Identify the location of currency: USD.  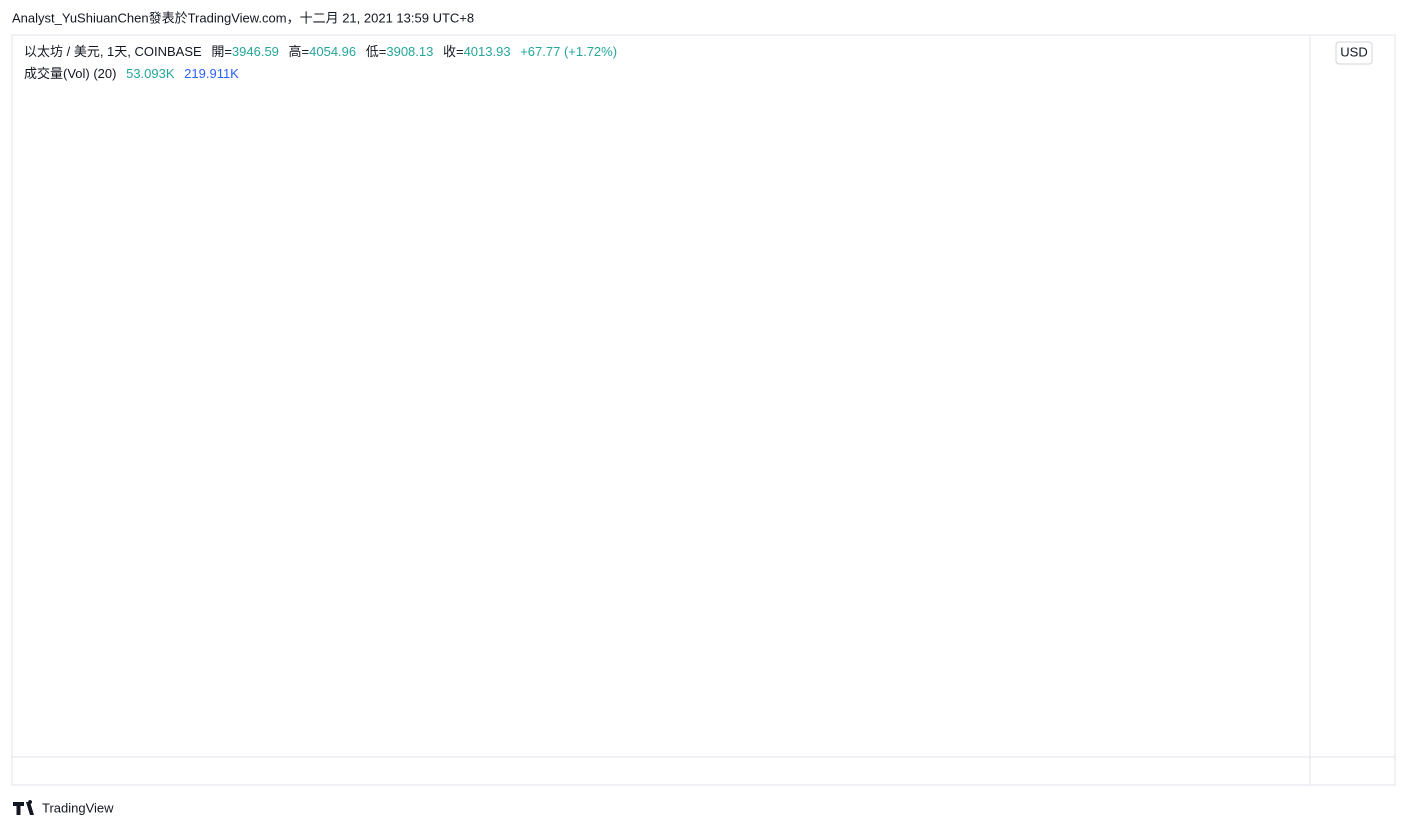
(1353, 51).